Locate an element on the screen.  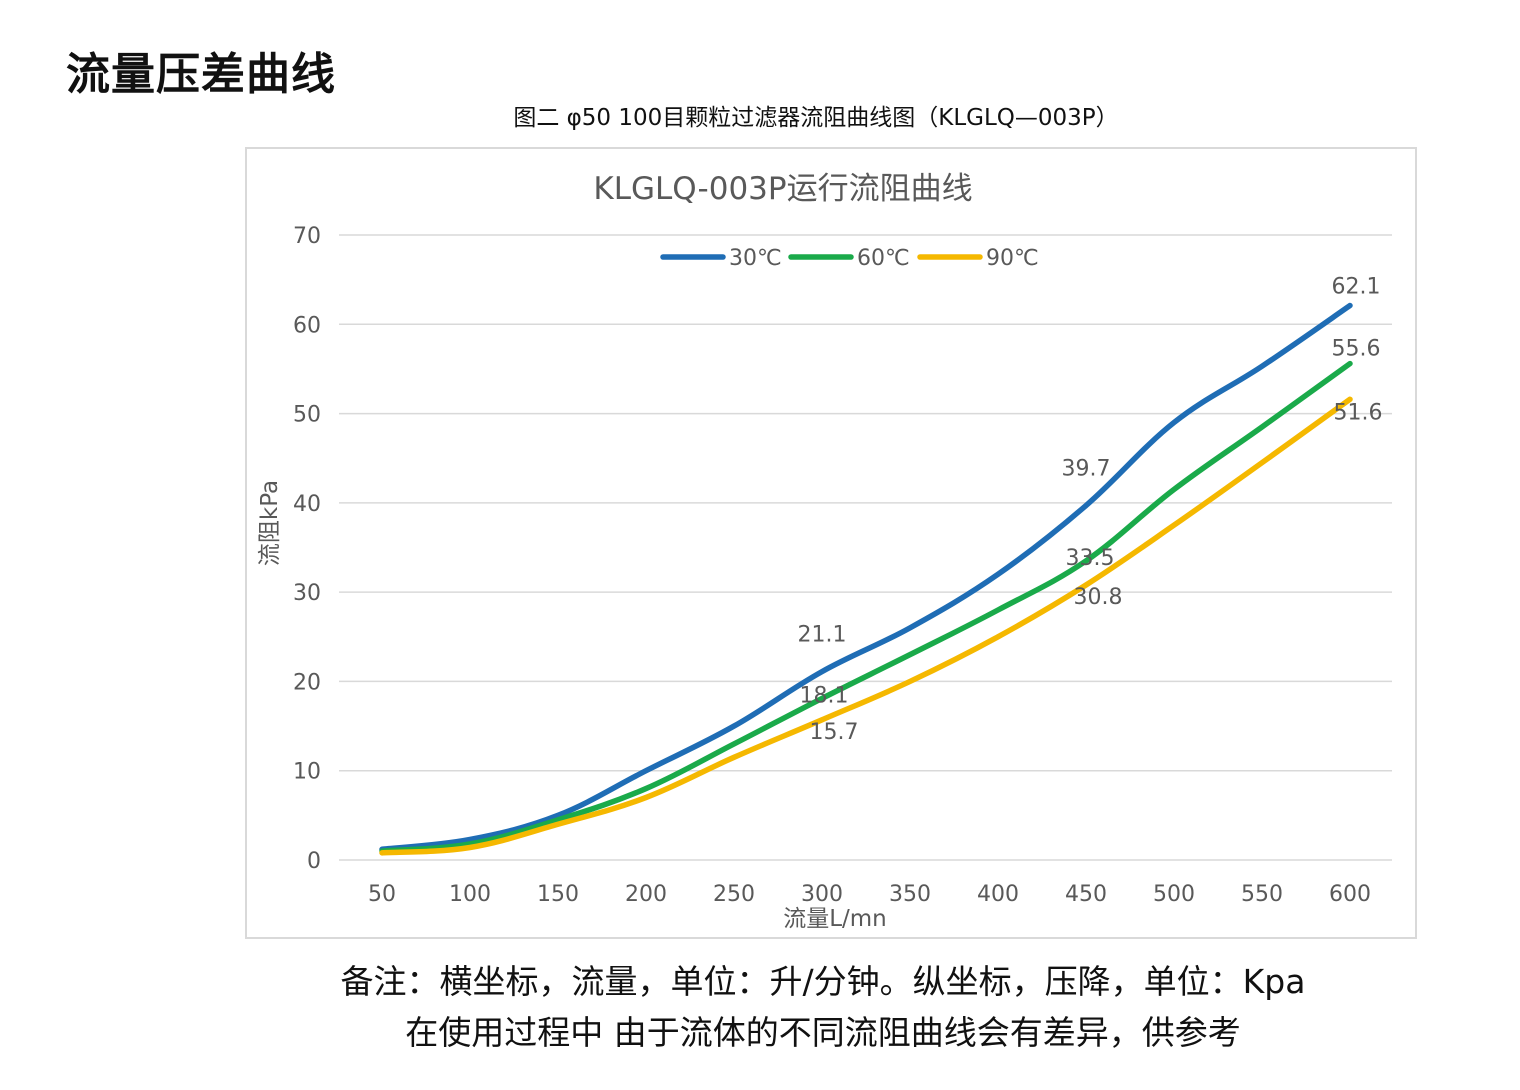
y-tick-label: 40 is located at coordinates (307, 504).